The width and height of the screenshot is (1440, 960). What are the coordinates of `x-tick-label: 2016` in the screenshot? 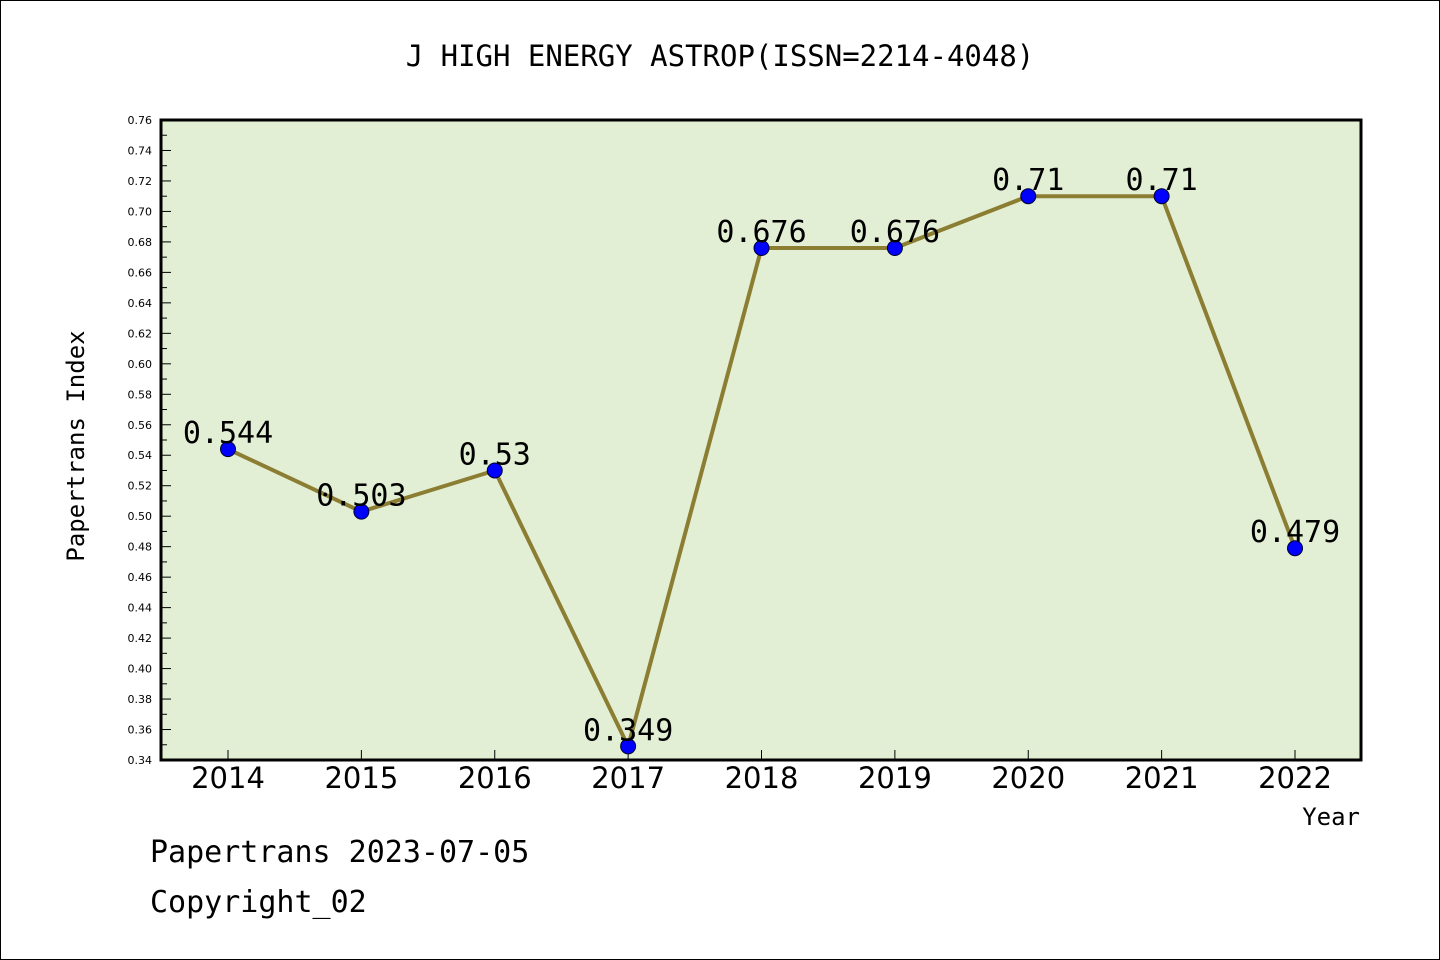 It's located at (495, 778).